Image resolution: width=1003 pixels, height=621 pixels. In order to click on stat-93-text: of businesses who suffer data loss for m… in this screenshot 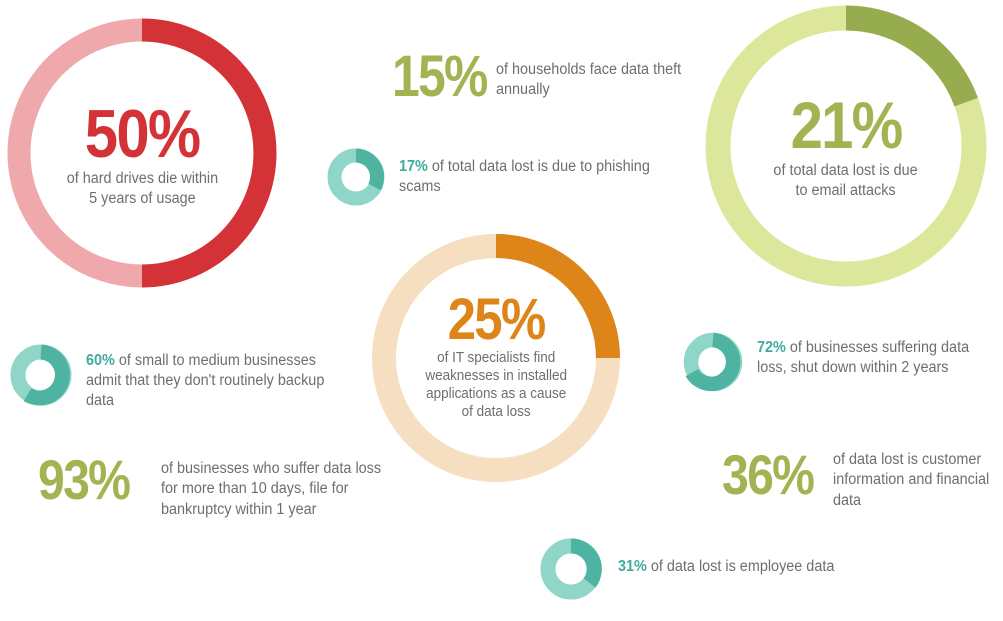, I will do `click(270, 489)`.